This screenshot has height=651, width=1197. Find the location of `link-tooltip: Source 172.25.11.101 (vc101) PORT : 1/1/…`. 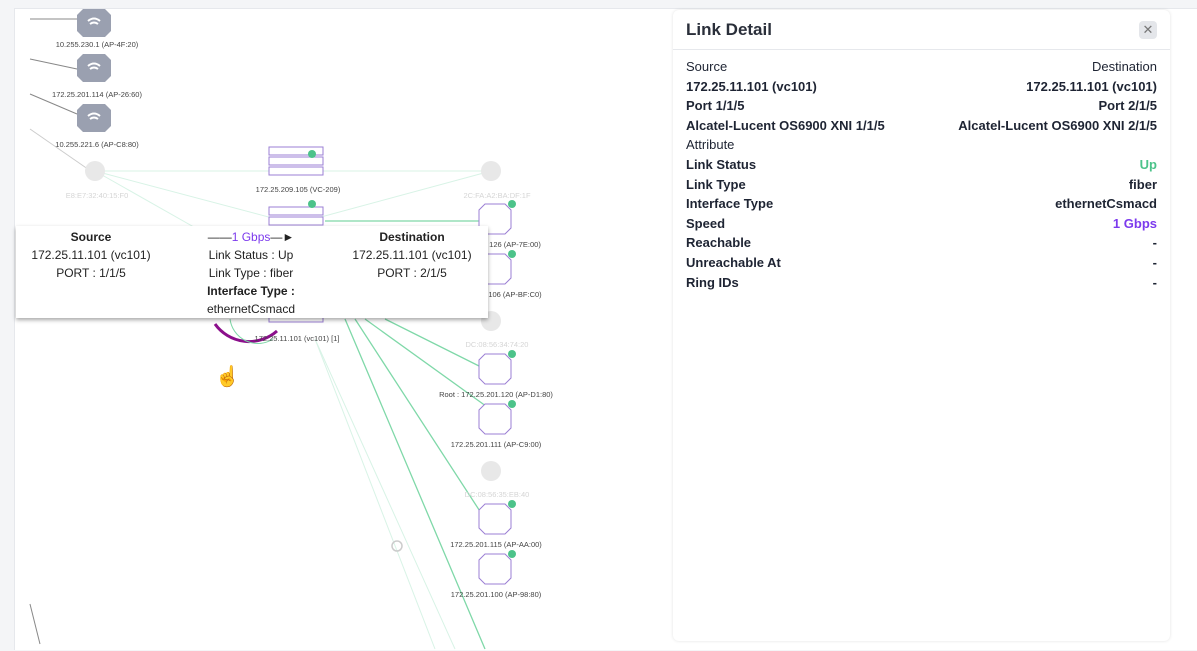

link-tooltip: Source 172.25.11.101 (vc101) PORT : 1/1/… is located at coordinates (252, 272).